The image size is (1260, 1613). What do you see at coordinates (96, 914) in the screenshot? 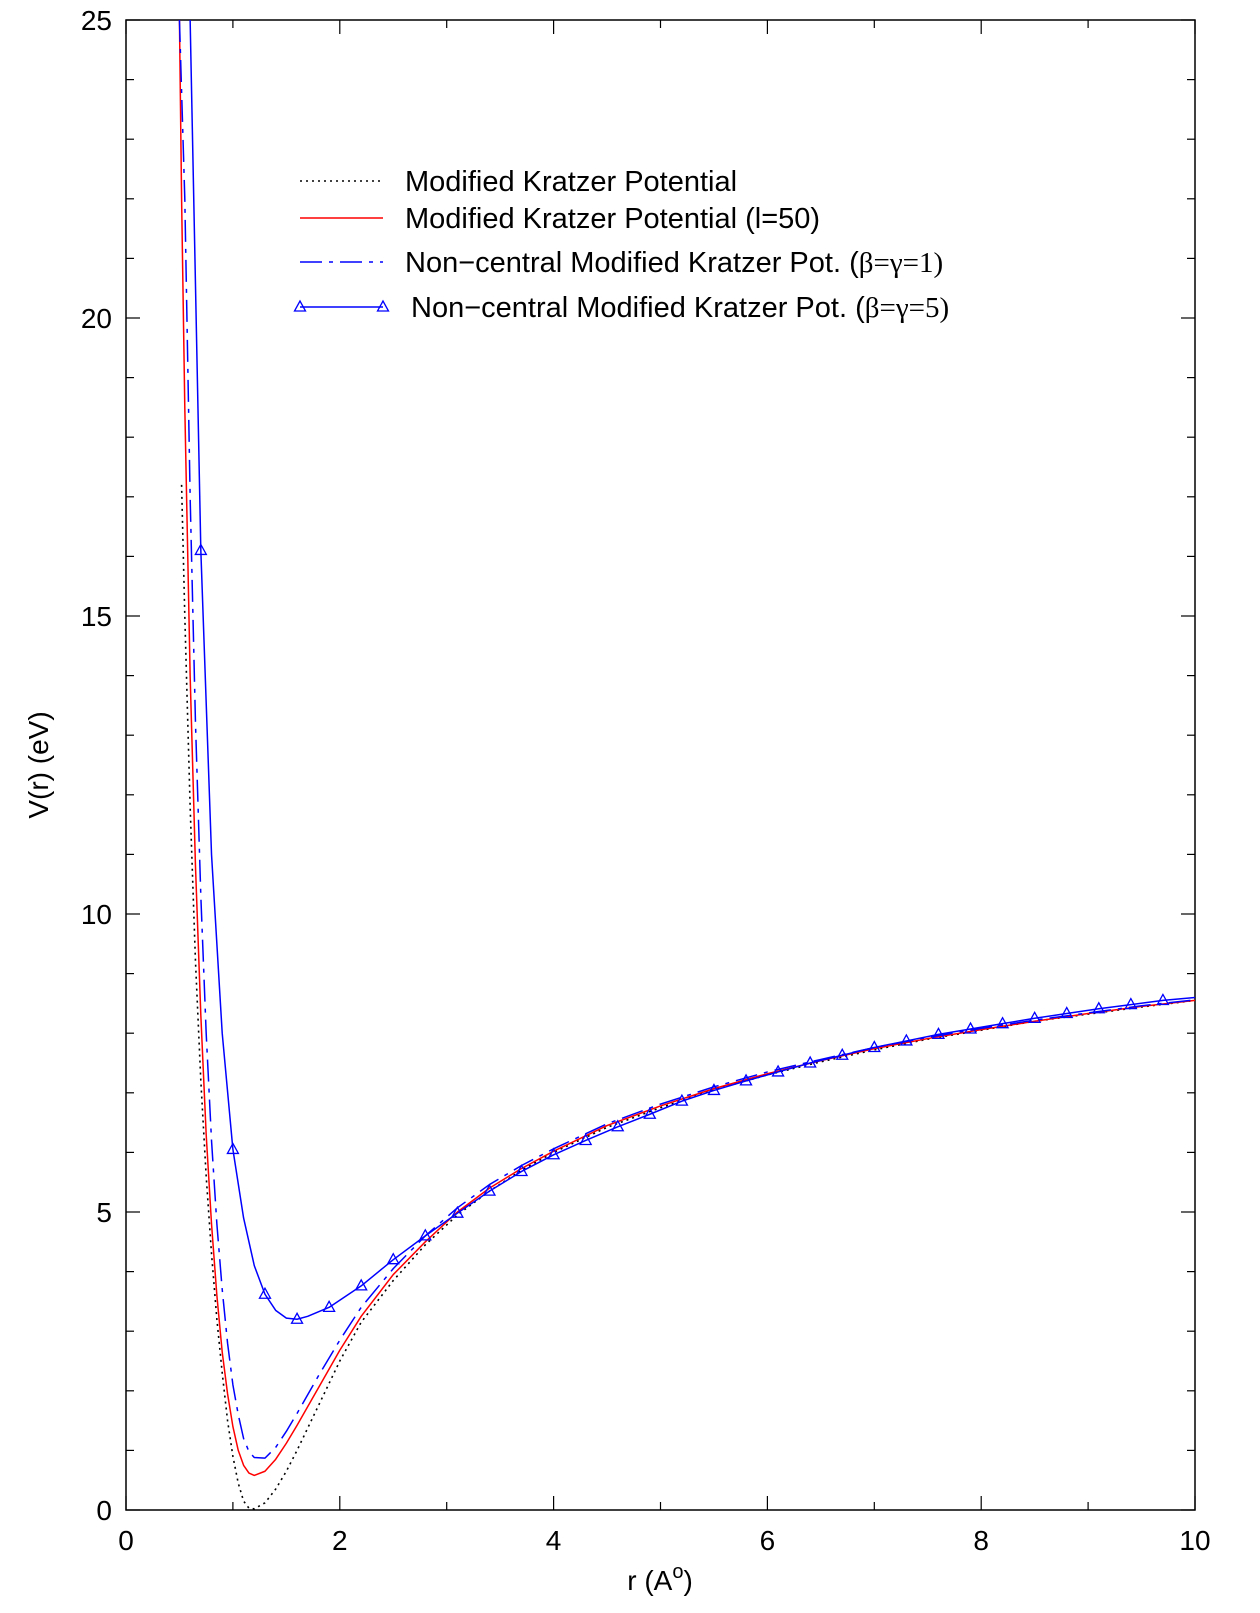
I see `y-tick-label: 10` at bounding box center [96, 914].